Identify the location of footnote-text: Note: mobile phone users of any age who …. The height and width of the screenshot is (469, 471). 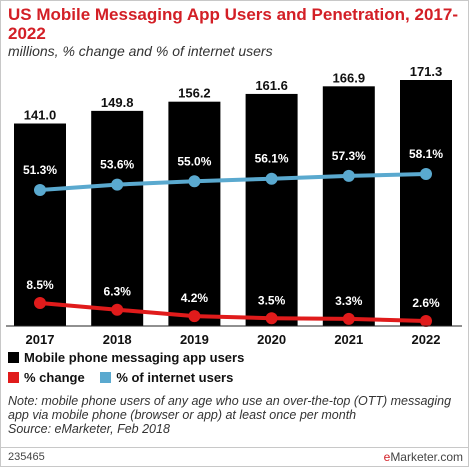
(230, 408).